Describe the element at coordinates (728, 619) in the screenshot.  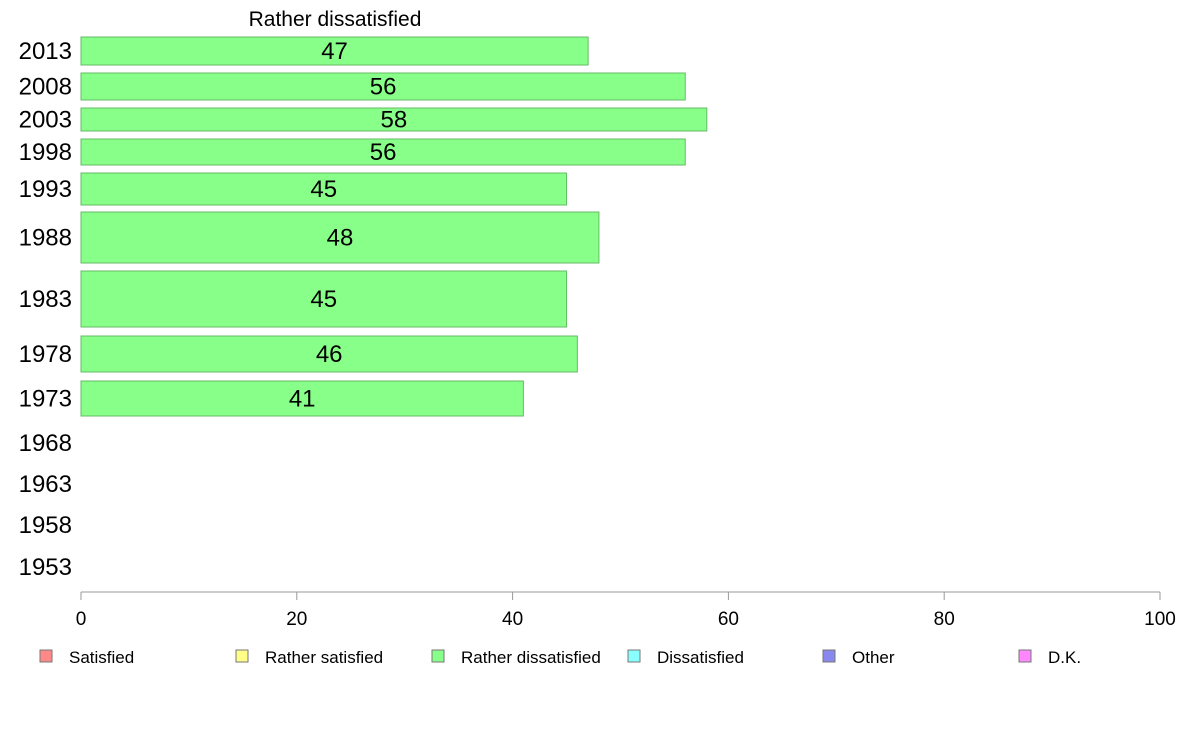
I see `x-tick-label: 60` at that location.